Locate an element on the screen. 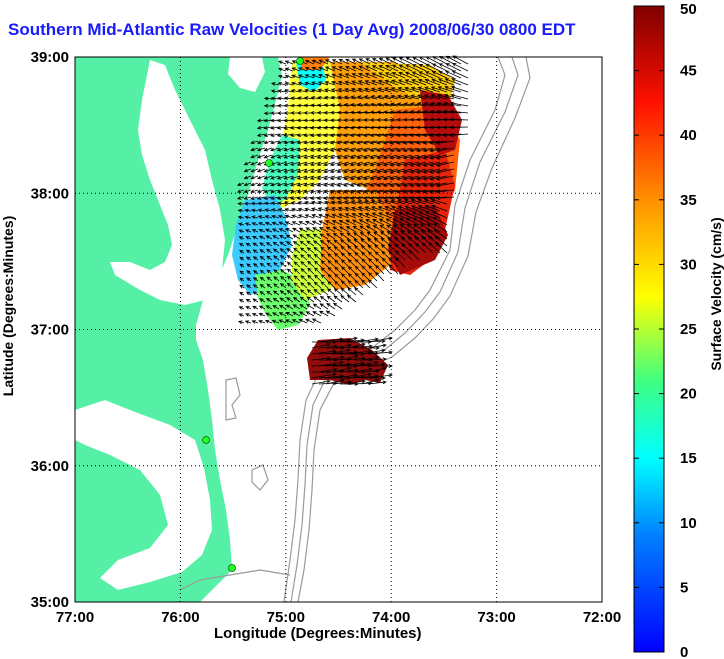 The width and height of the screenshot is (724, 659). delaware-bay is located at coordinates (246, 74).